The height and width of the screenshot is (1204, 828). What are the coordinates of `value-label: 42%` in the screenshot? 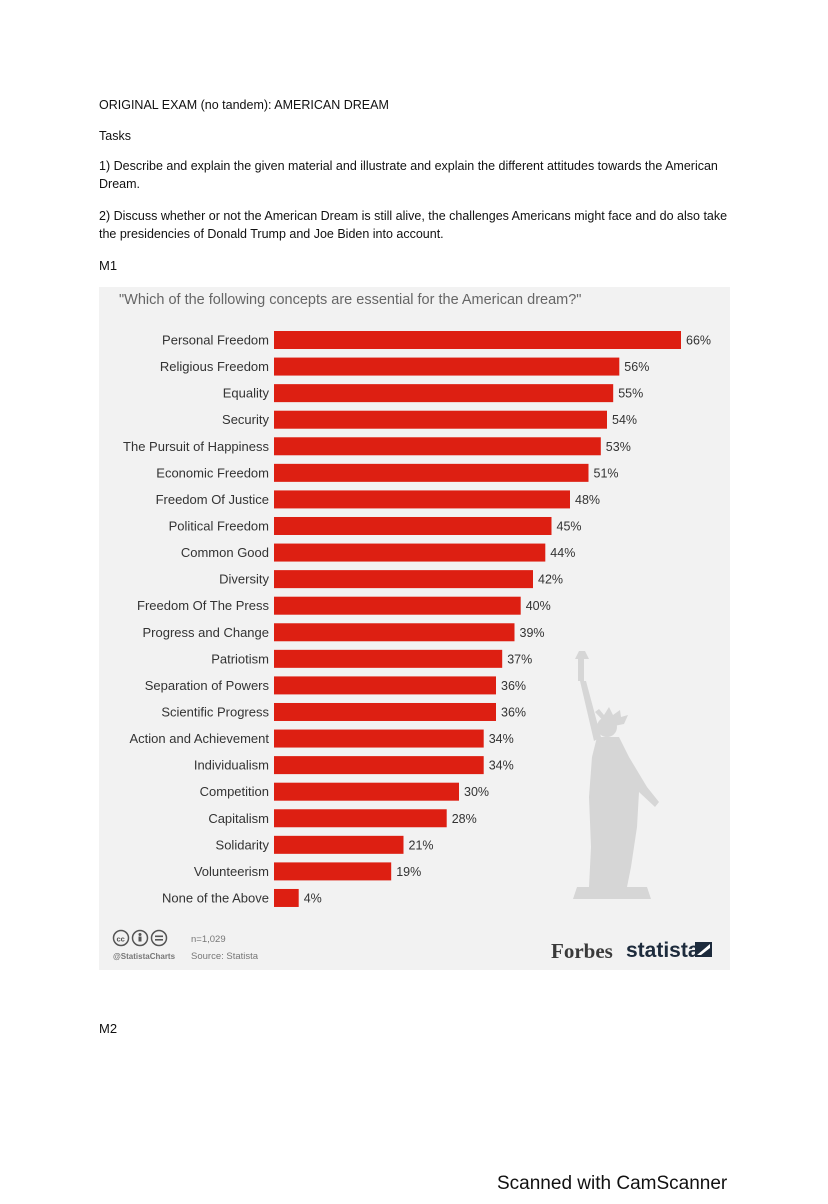 It's located at (550, 580).